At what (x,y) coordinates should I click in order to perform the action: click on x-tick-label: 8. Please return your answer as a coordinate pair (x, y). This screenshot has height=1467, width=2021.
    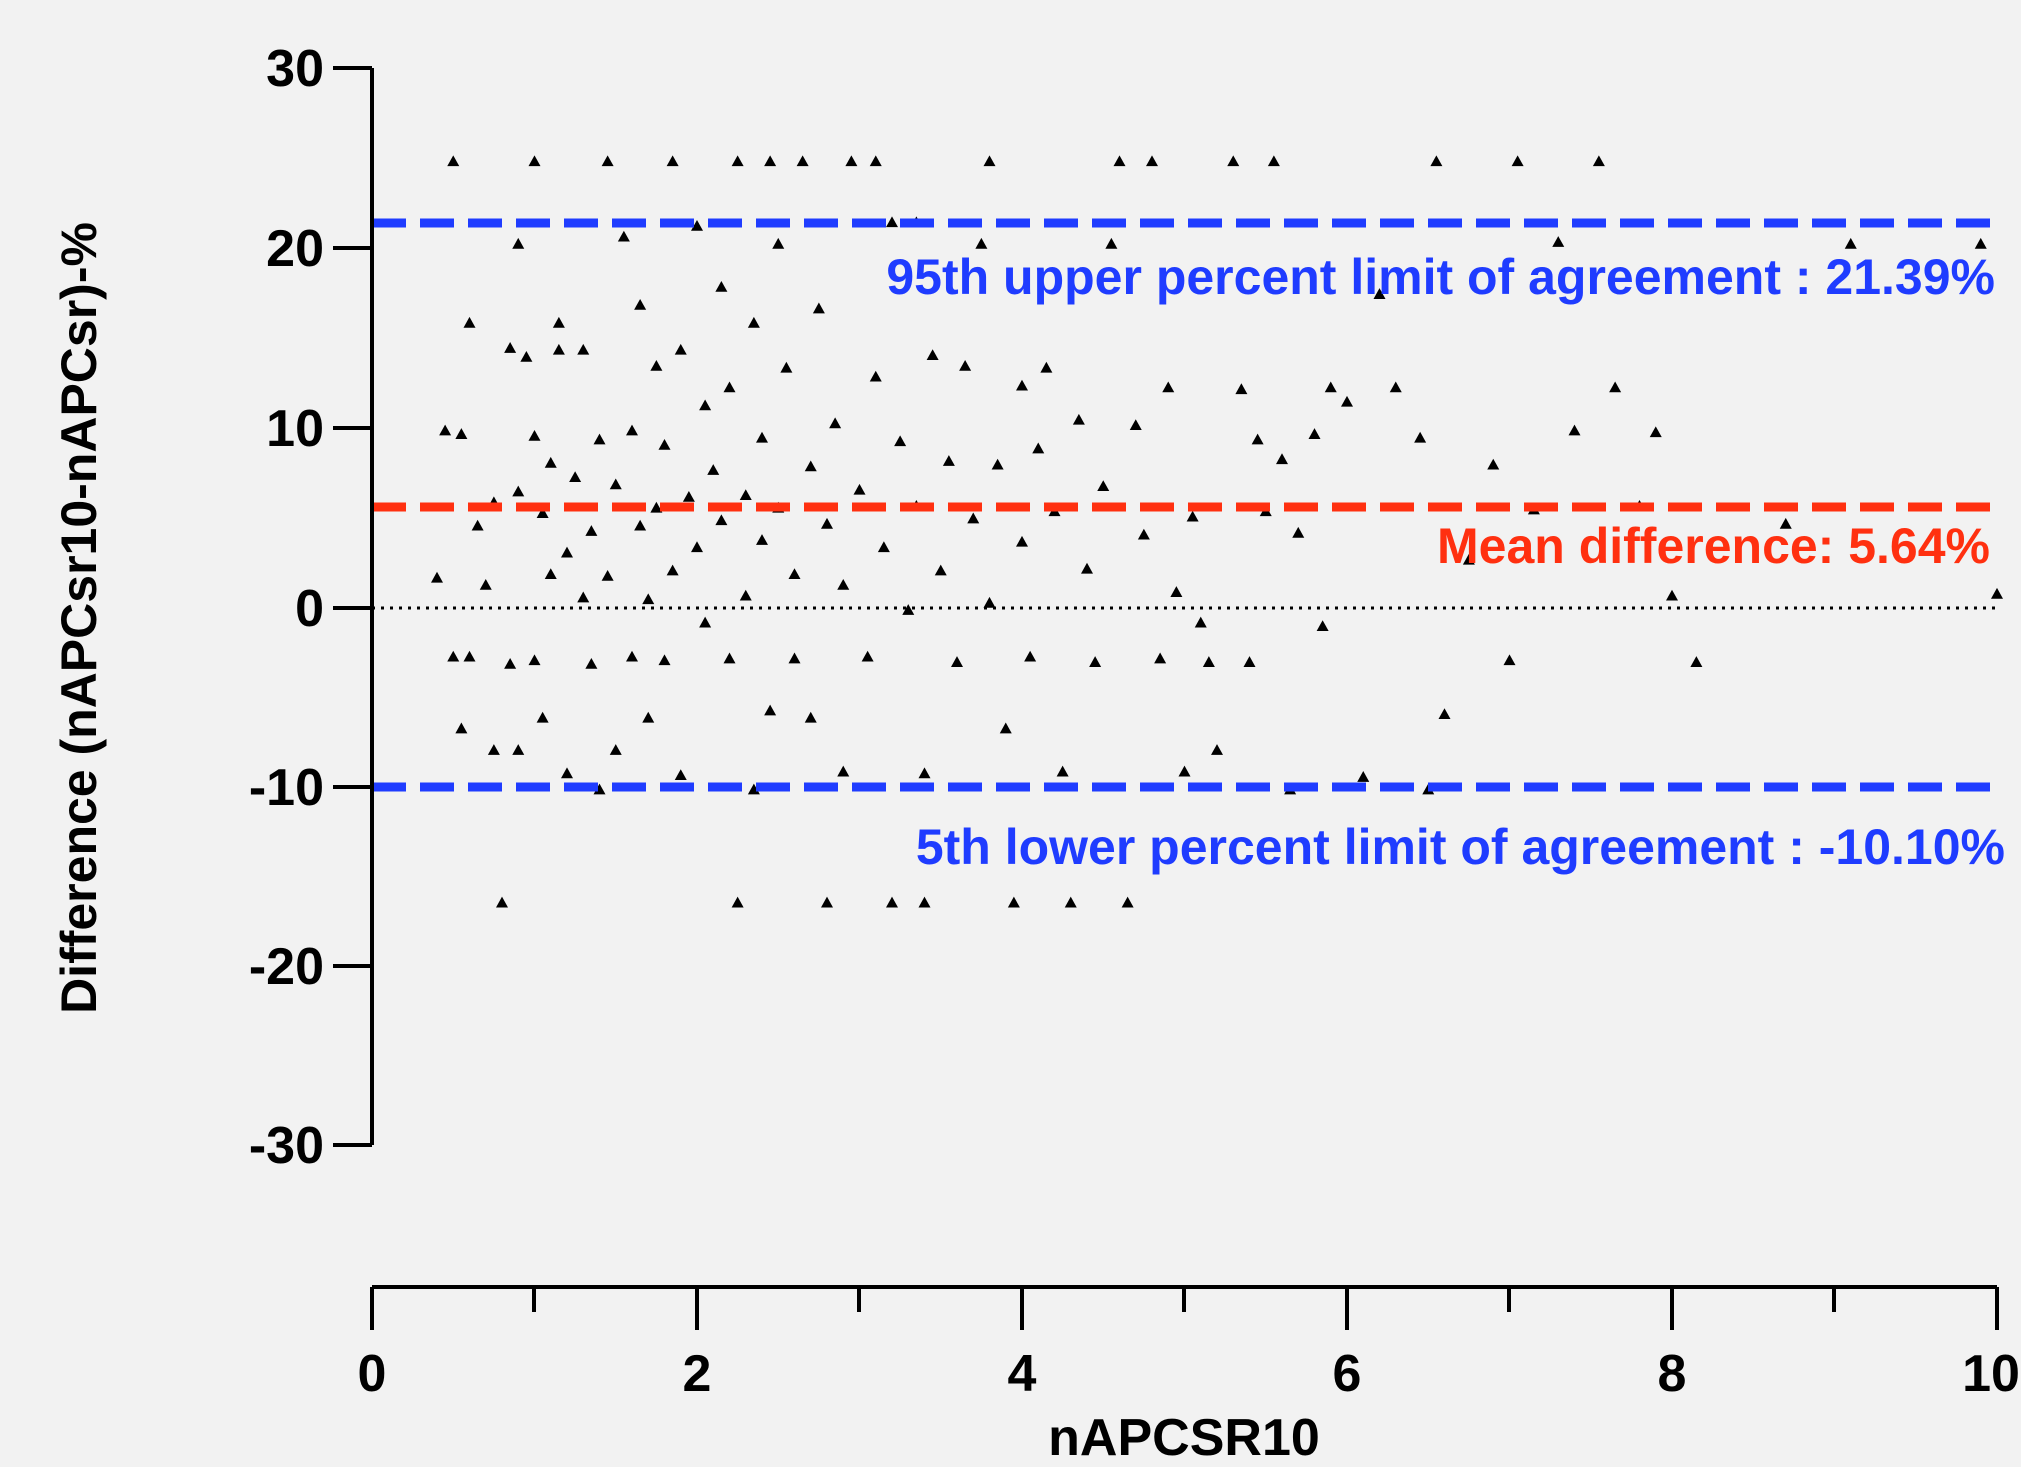
    Looking at the image, I should click on (1672, 1374).